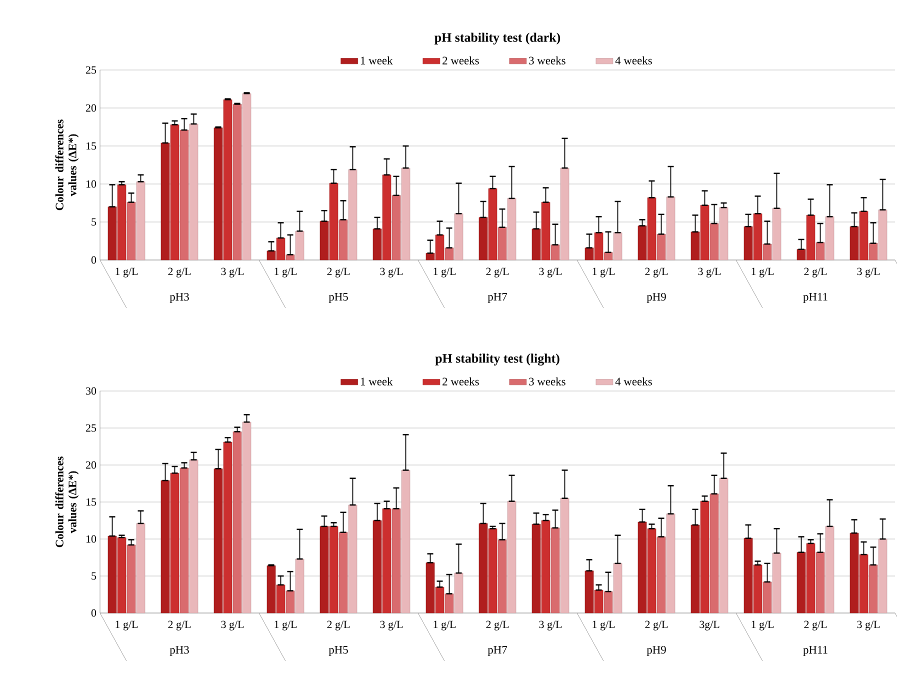 This screenshot has height=681, width=897. Describe the element at coordinates (498, 298) in the screenshot. I see `text: pH7` at that location.